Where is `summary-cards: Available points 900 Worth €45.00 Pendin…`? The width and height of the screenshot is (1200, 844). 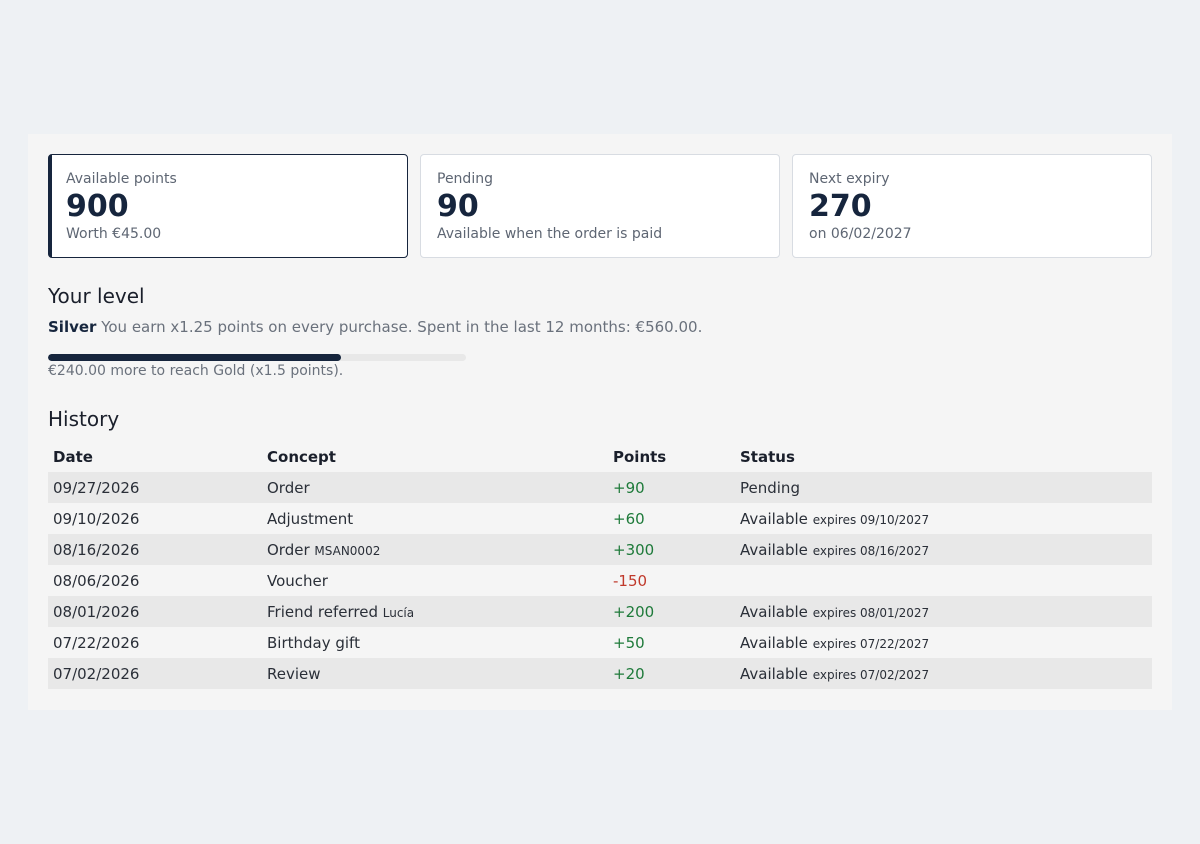 summary-cards: Available points 900 Worth €45.00 Pendin… is located at coordinates (600, 206).